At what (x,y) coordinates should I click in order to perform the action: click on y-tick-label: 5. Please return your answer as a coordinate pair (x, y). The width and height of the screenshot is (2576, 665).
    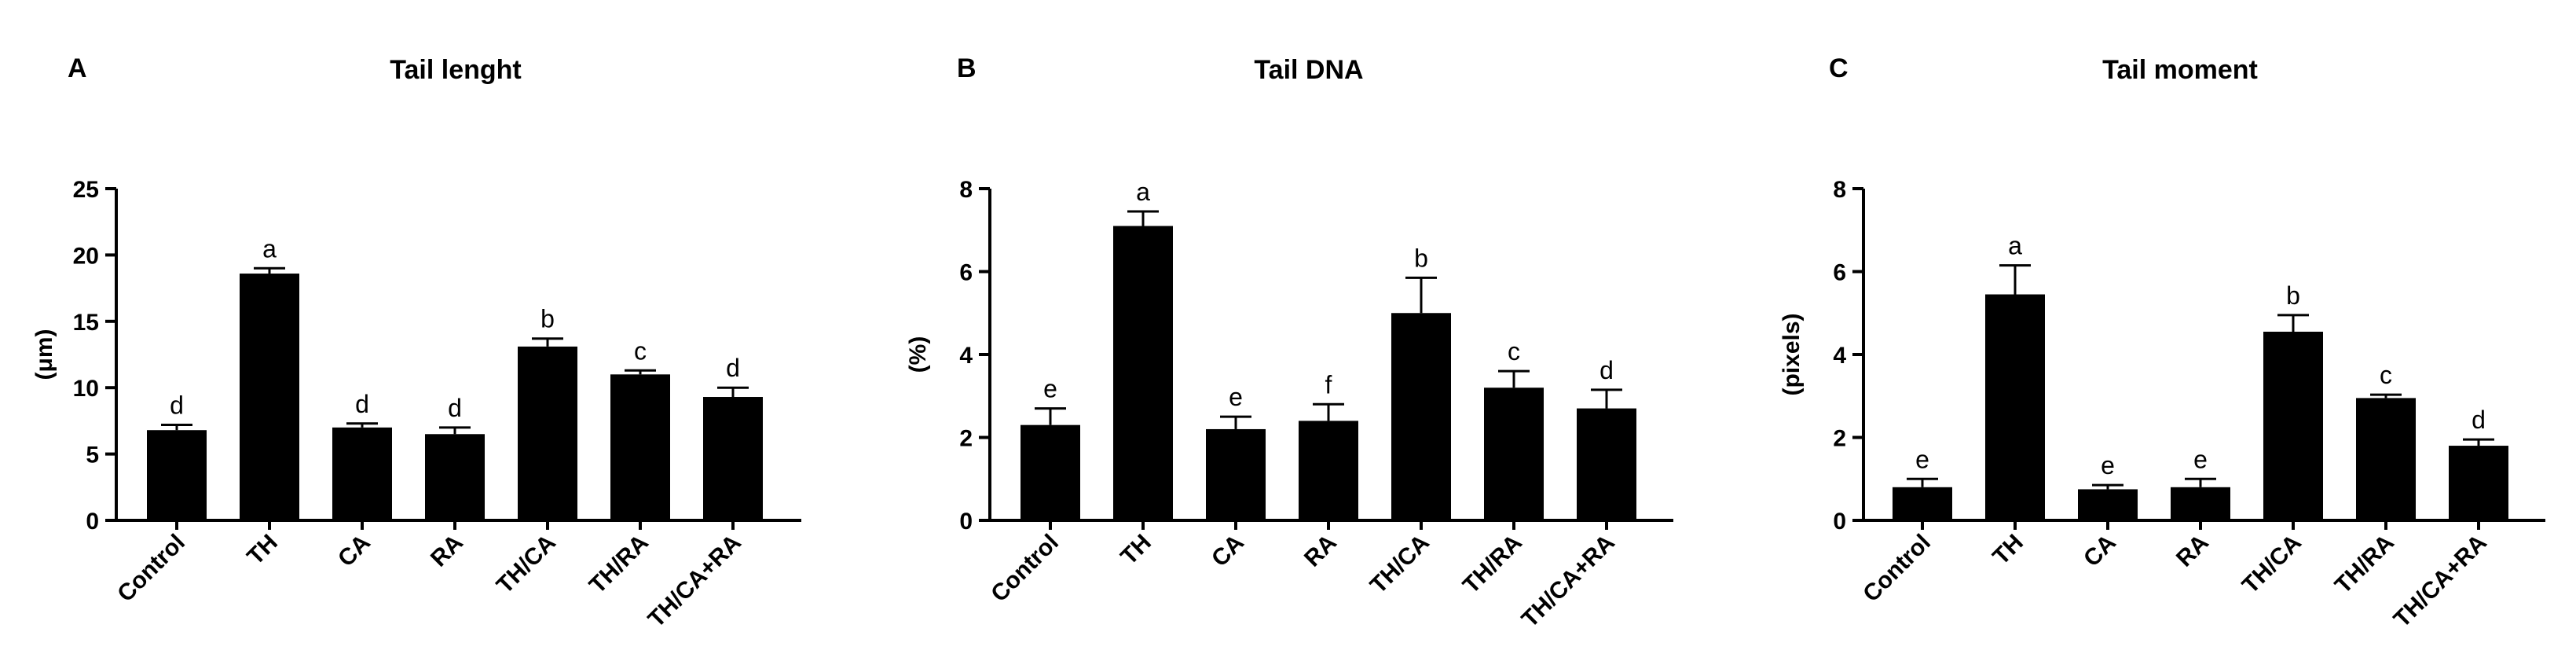
    Looking at the image, I should click on (92, 456).